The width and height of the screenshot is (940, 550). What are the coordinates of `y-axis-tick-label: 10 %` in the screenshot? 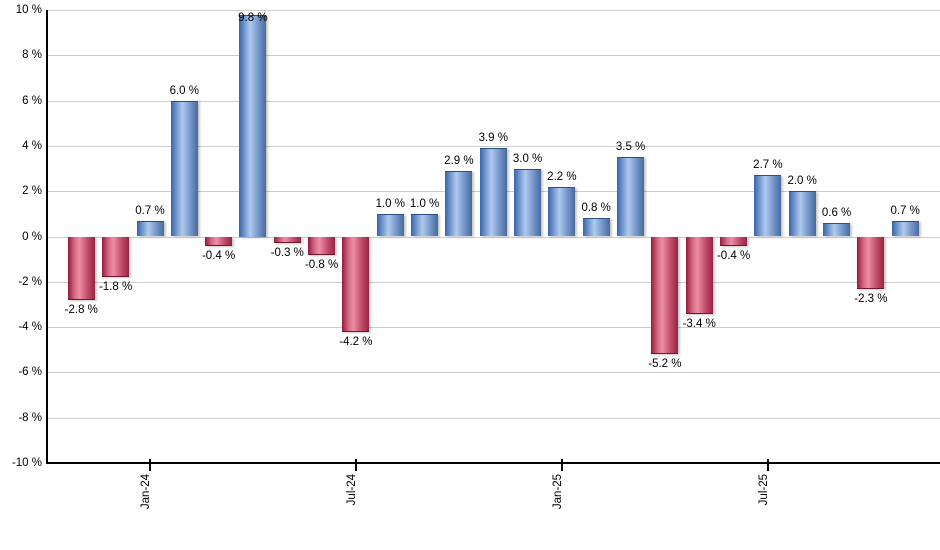 It's located at (28, 10).